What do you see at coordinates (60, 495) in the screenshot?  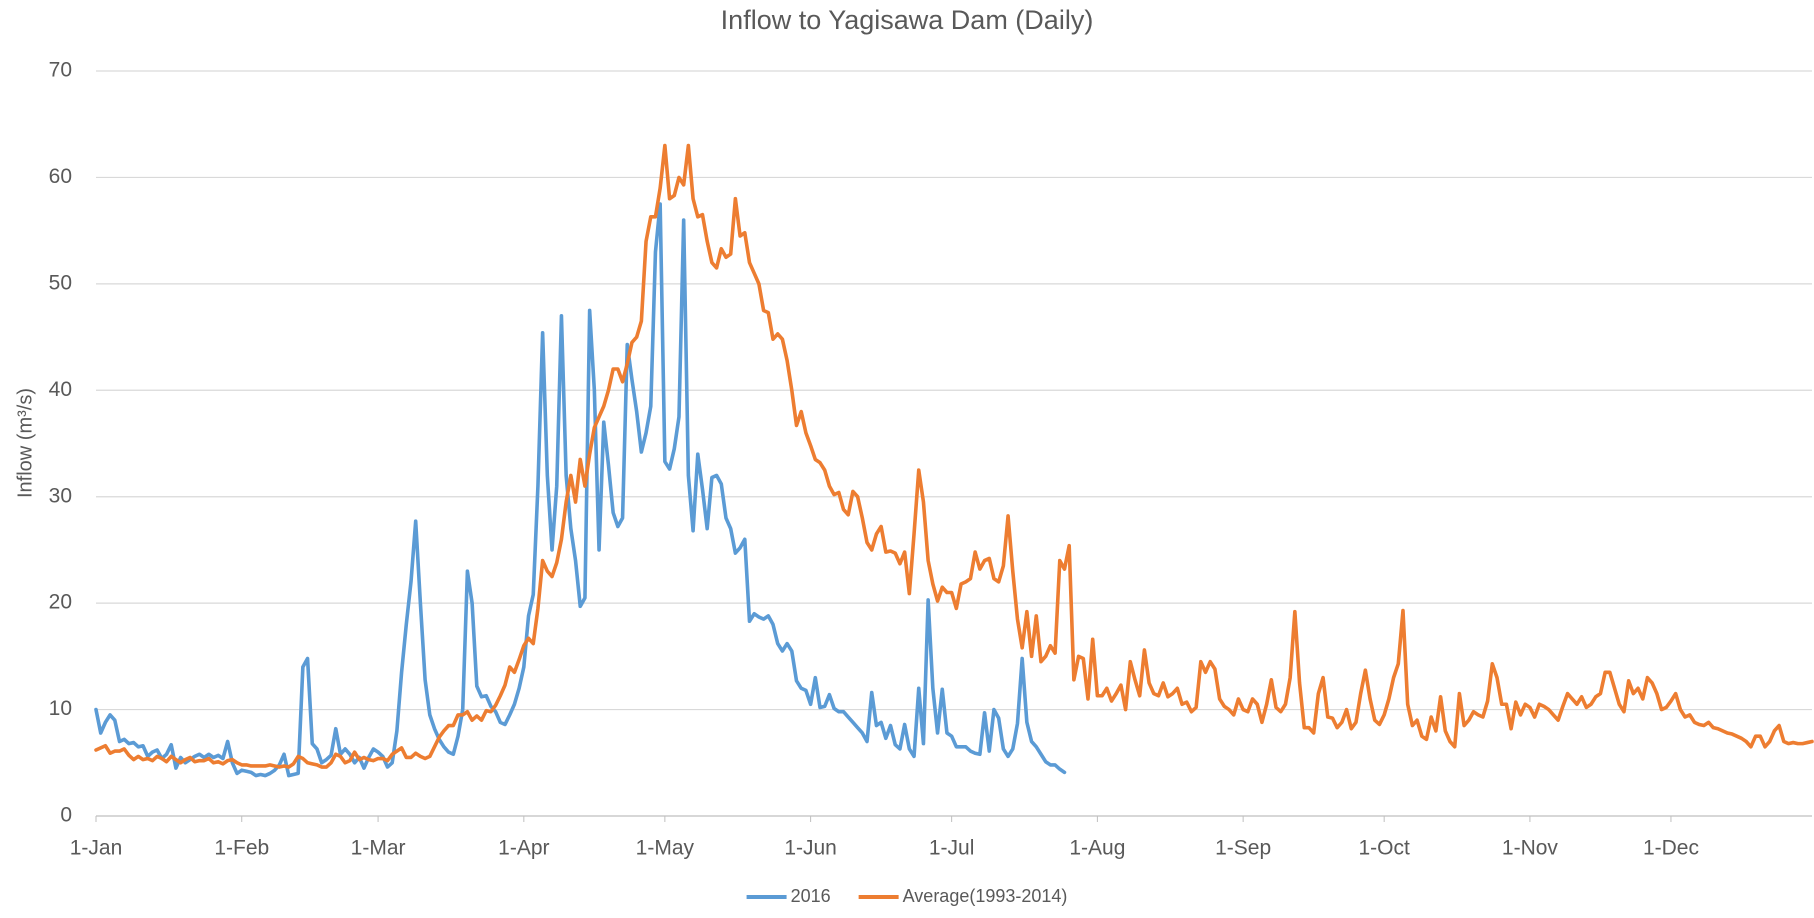 I see `y-tick-label: 30` at bounding box center [60, 495].